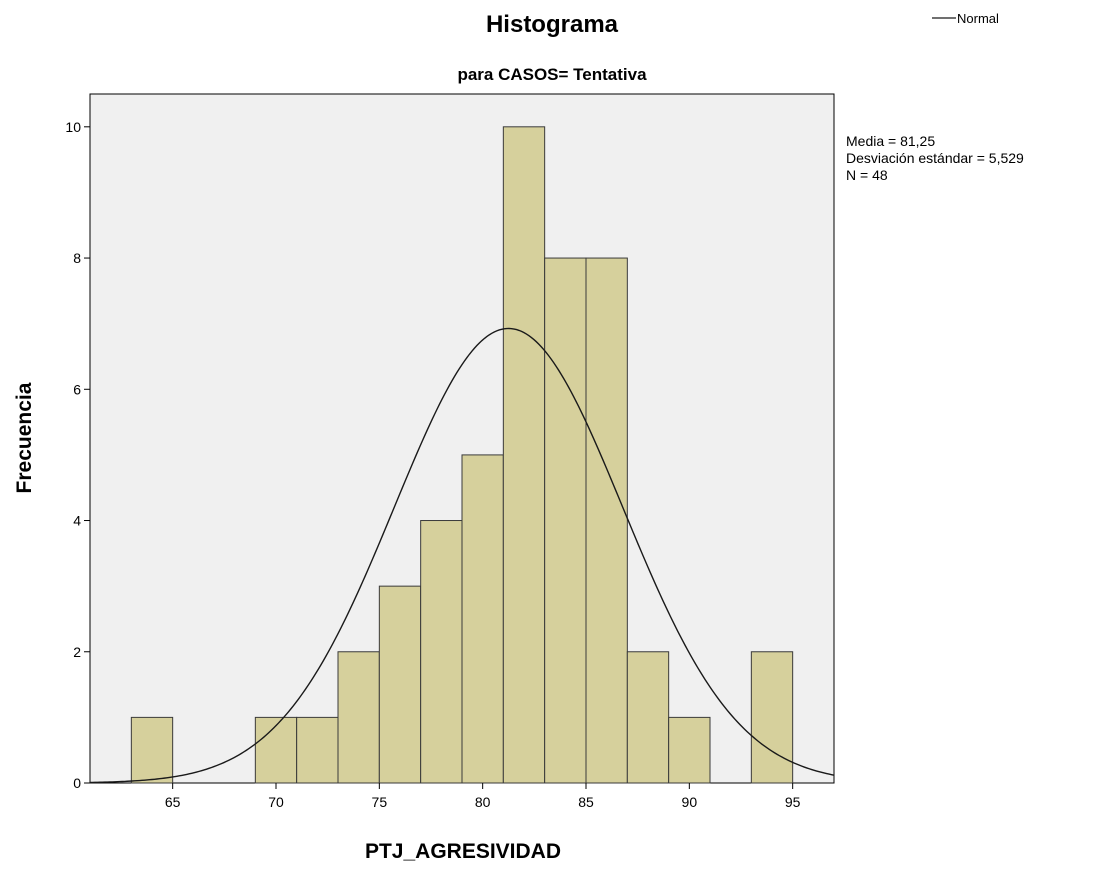  Describe the element at coordinates (73, 127) in the screenshot. I see `y-tick-label: 10` at that location.